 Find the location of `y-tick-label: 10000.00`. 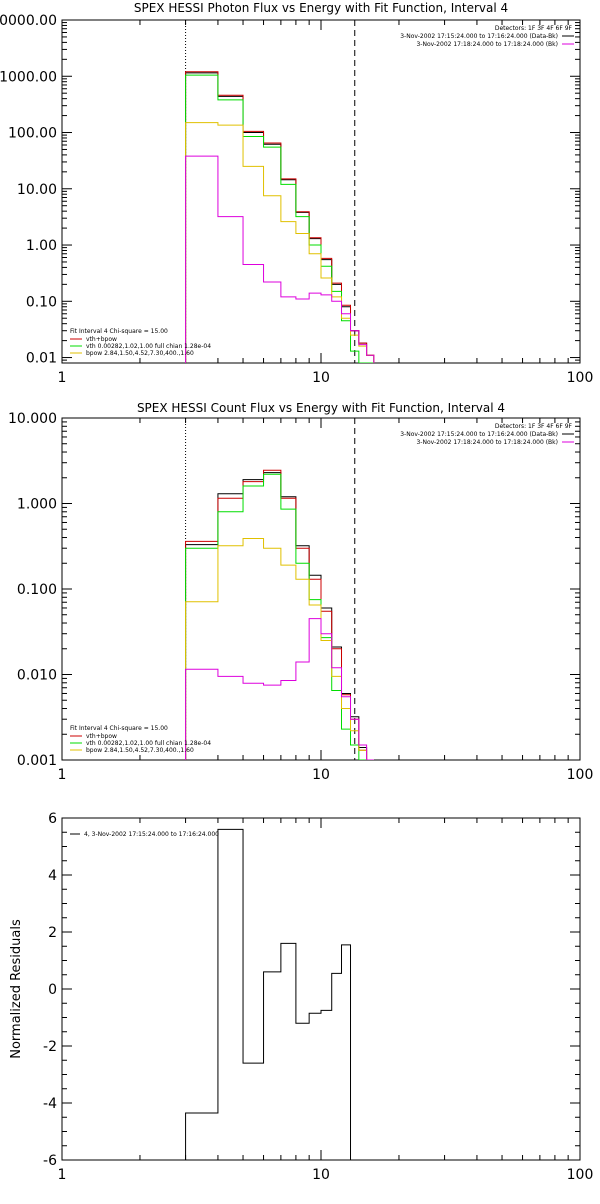

y-tick-label: 10000.00 is located at coordinates (28, 21).